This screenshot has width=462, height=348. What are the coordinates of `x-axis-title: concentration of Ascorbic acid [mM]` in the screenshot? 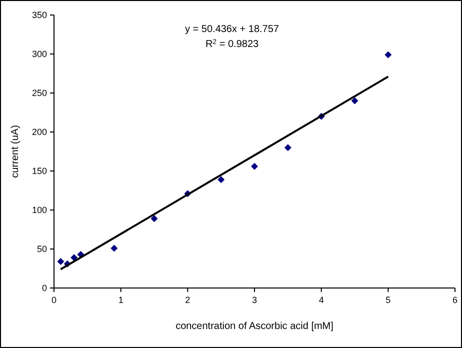 It's located at (255, 326).